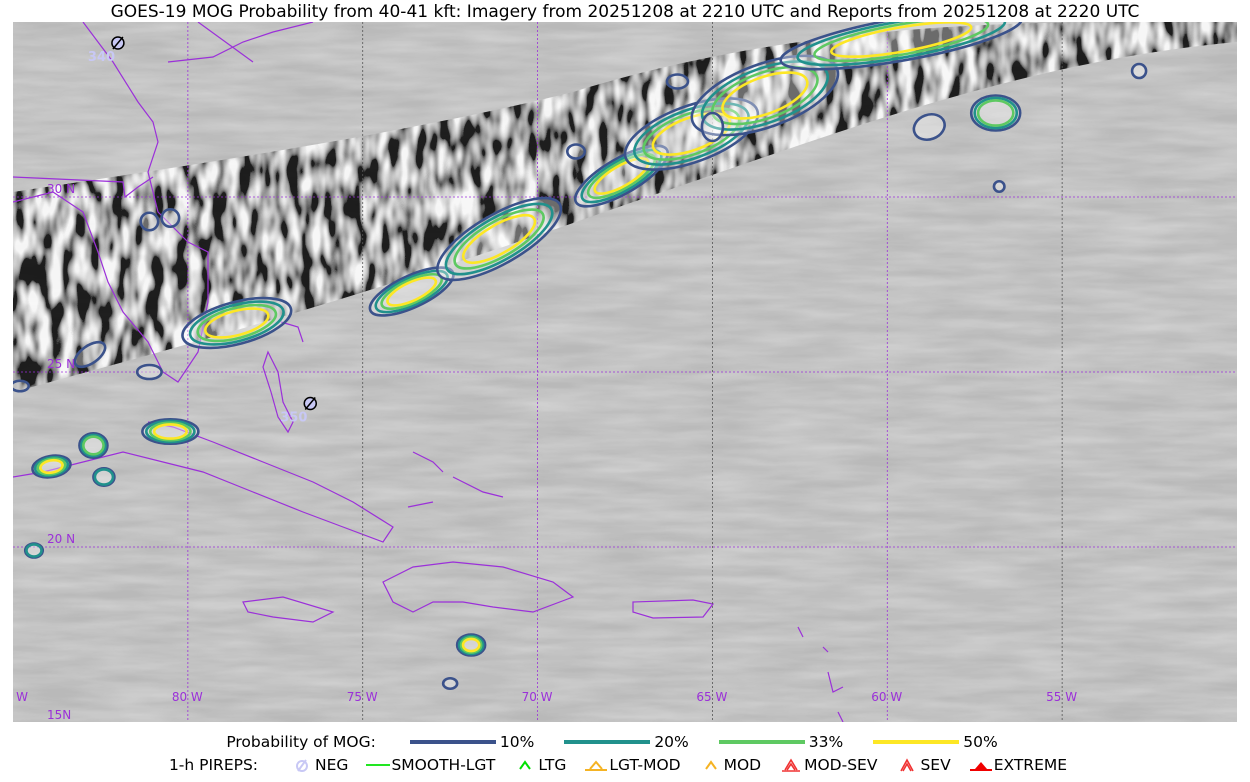 This screenshot has height=782, width=1250. Describe the element at coordinates (517, 742) in the screenshot. I see `legend-label: 10%` at that location.